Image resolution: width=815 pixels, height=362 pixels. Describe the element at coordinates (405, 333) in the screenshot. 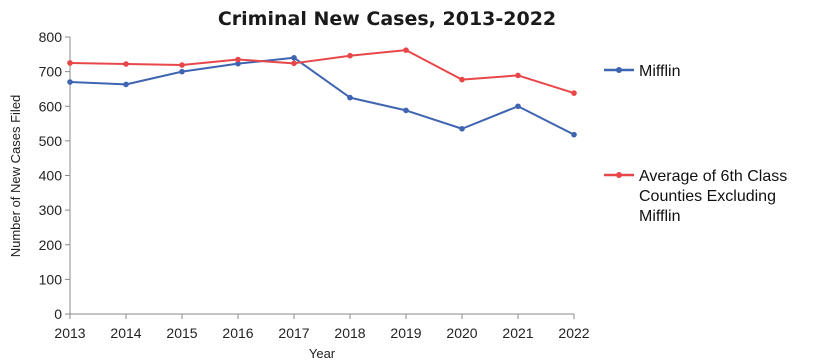

I see `x-tick-label: 2019` at that location.